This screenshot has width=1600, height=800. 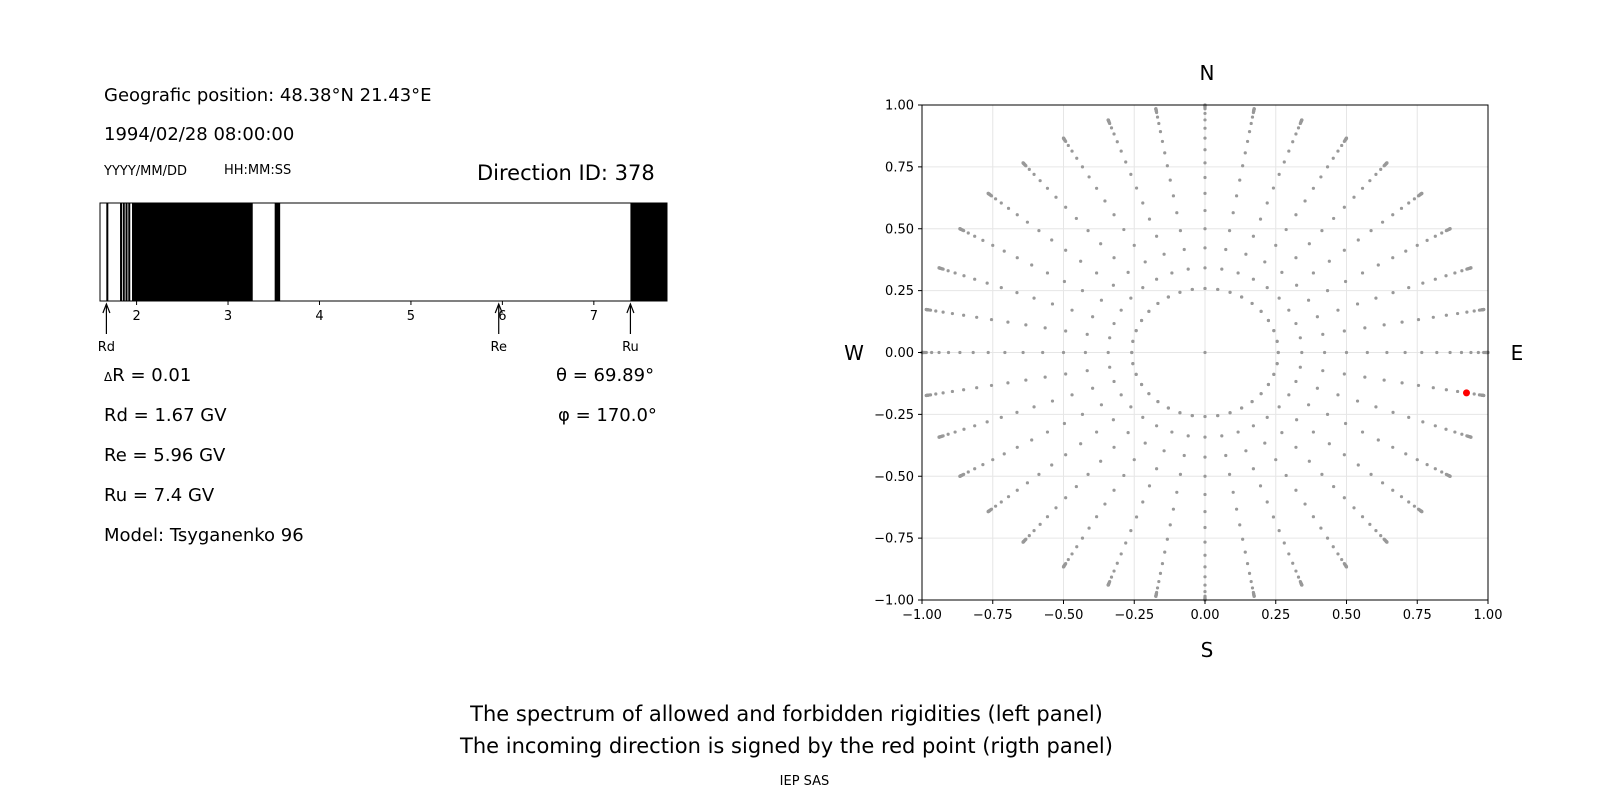 What do you see at coordinates (108, 377) in the screenshot?
I see `delta-symbol: Δ` at bounding box center [108, 377].